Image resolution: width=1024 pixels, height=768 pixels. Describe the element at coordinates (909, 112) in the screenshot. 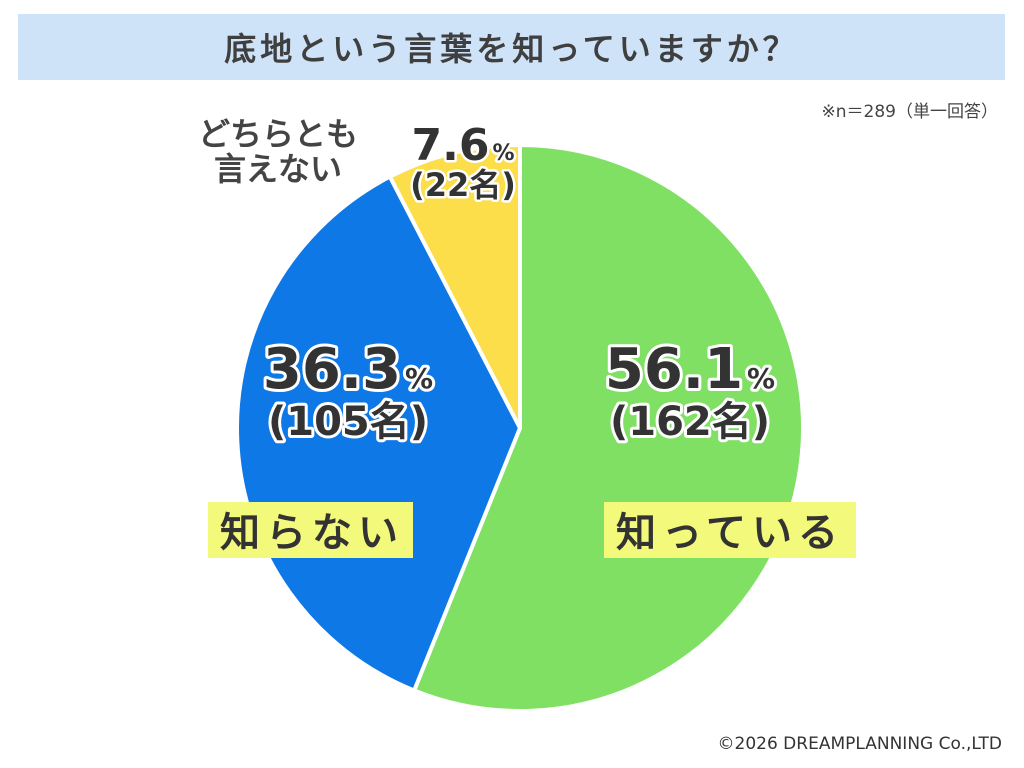

I see `sample-note: ※n＝289（単一回答）` at that location.